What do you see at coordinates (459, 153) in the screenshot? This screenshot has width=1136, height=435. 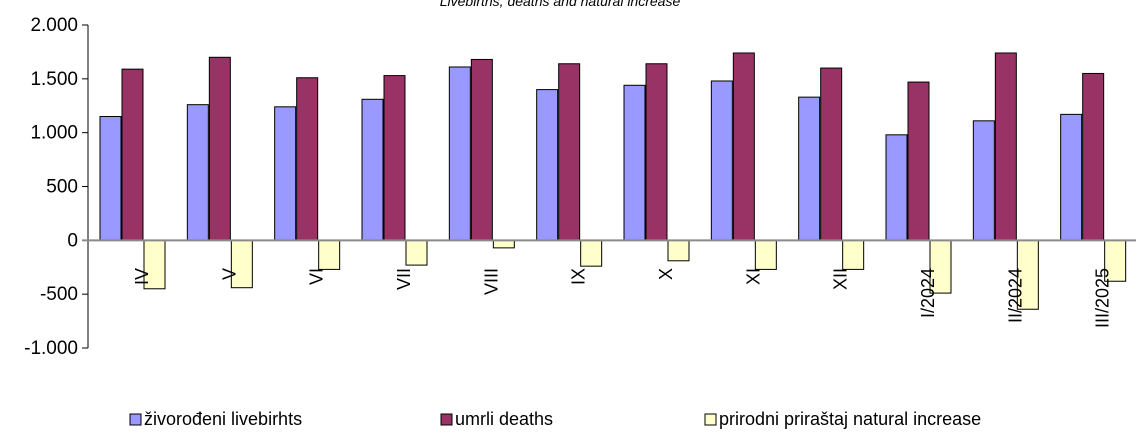 I see `bar-1-viii` at bounding box center [459, 153].